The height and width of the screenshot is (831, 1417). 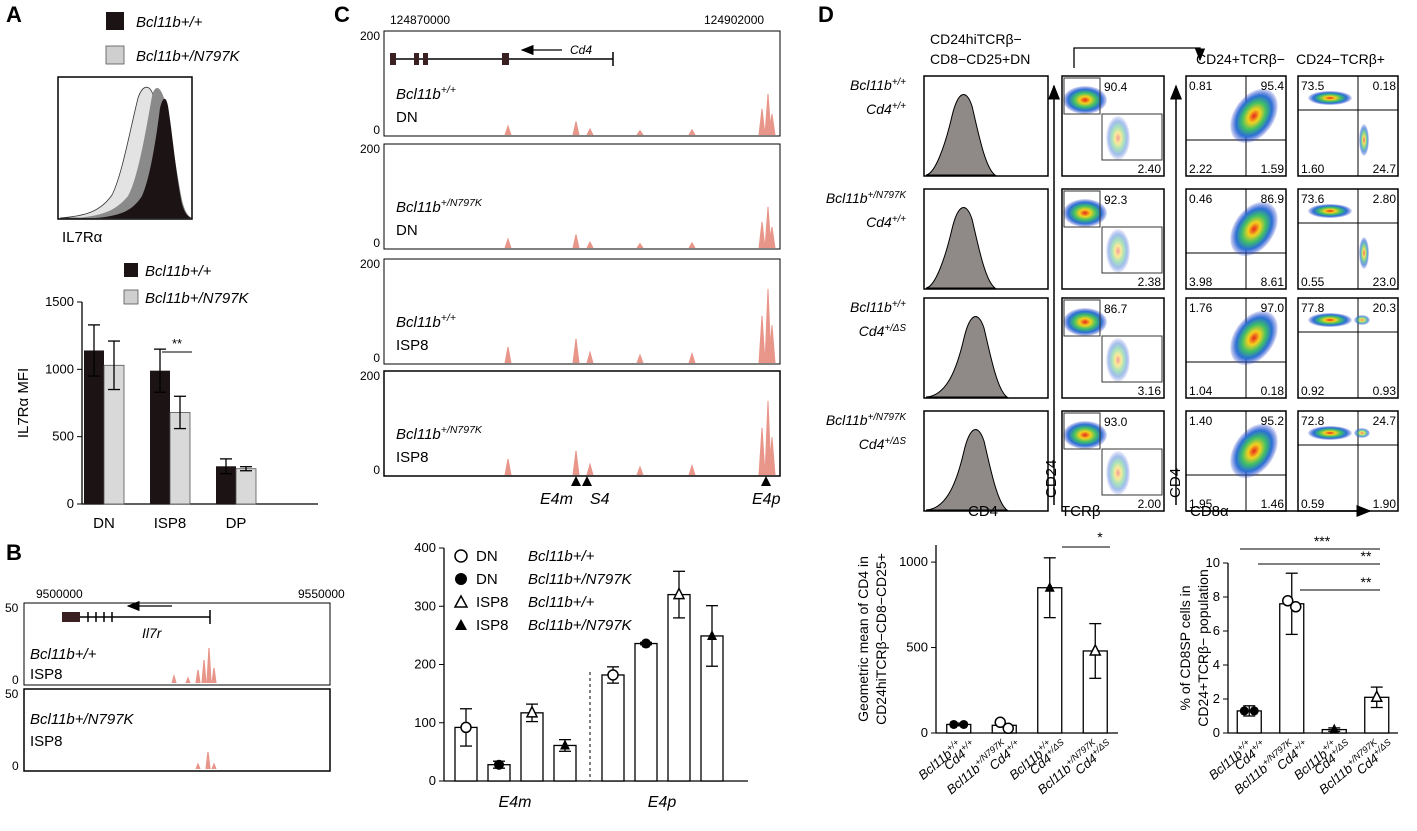 What do you see at coordinates (1082, 318) in the screenshot?
I see `d-gate-top` at bounding box center [1082, 318].